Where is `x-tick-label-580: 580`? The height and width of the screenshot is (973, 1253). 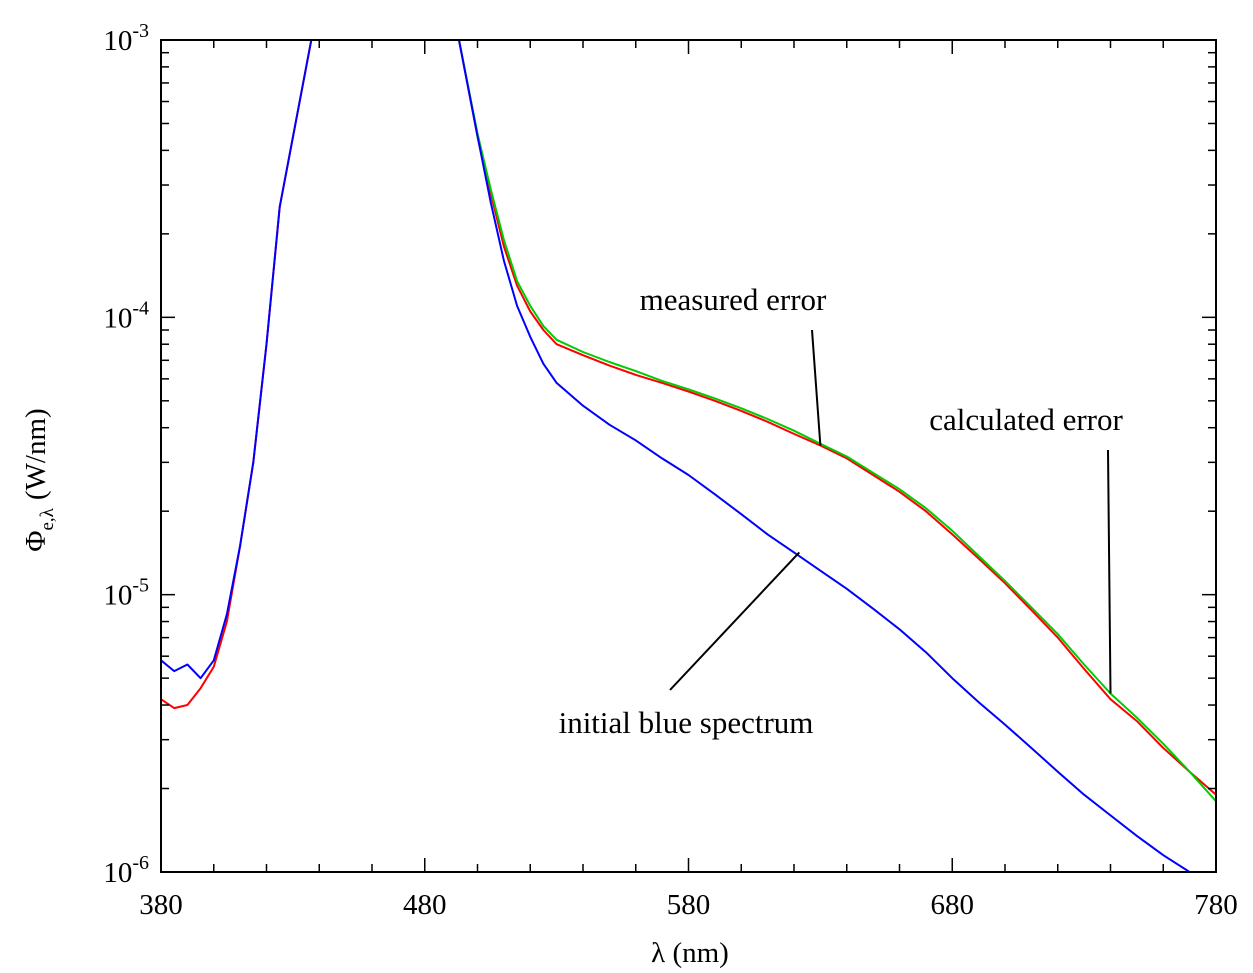 x-tick-label-580: 580 is located at coordinates (689, 905).